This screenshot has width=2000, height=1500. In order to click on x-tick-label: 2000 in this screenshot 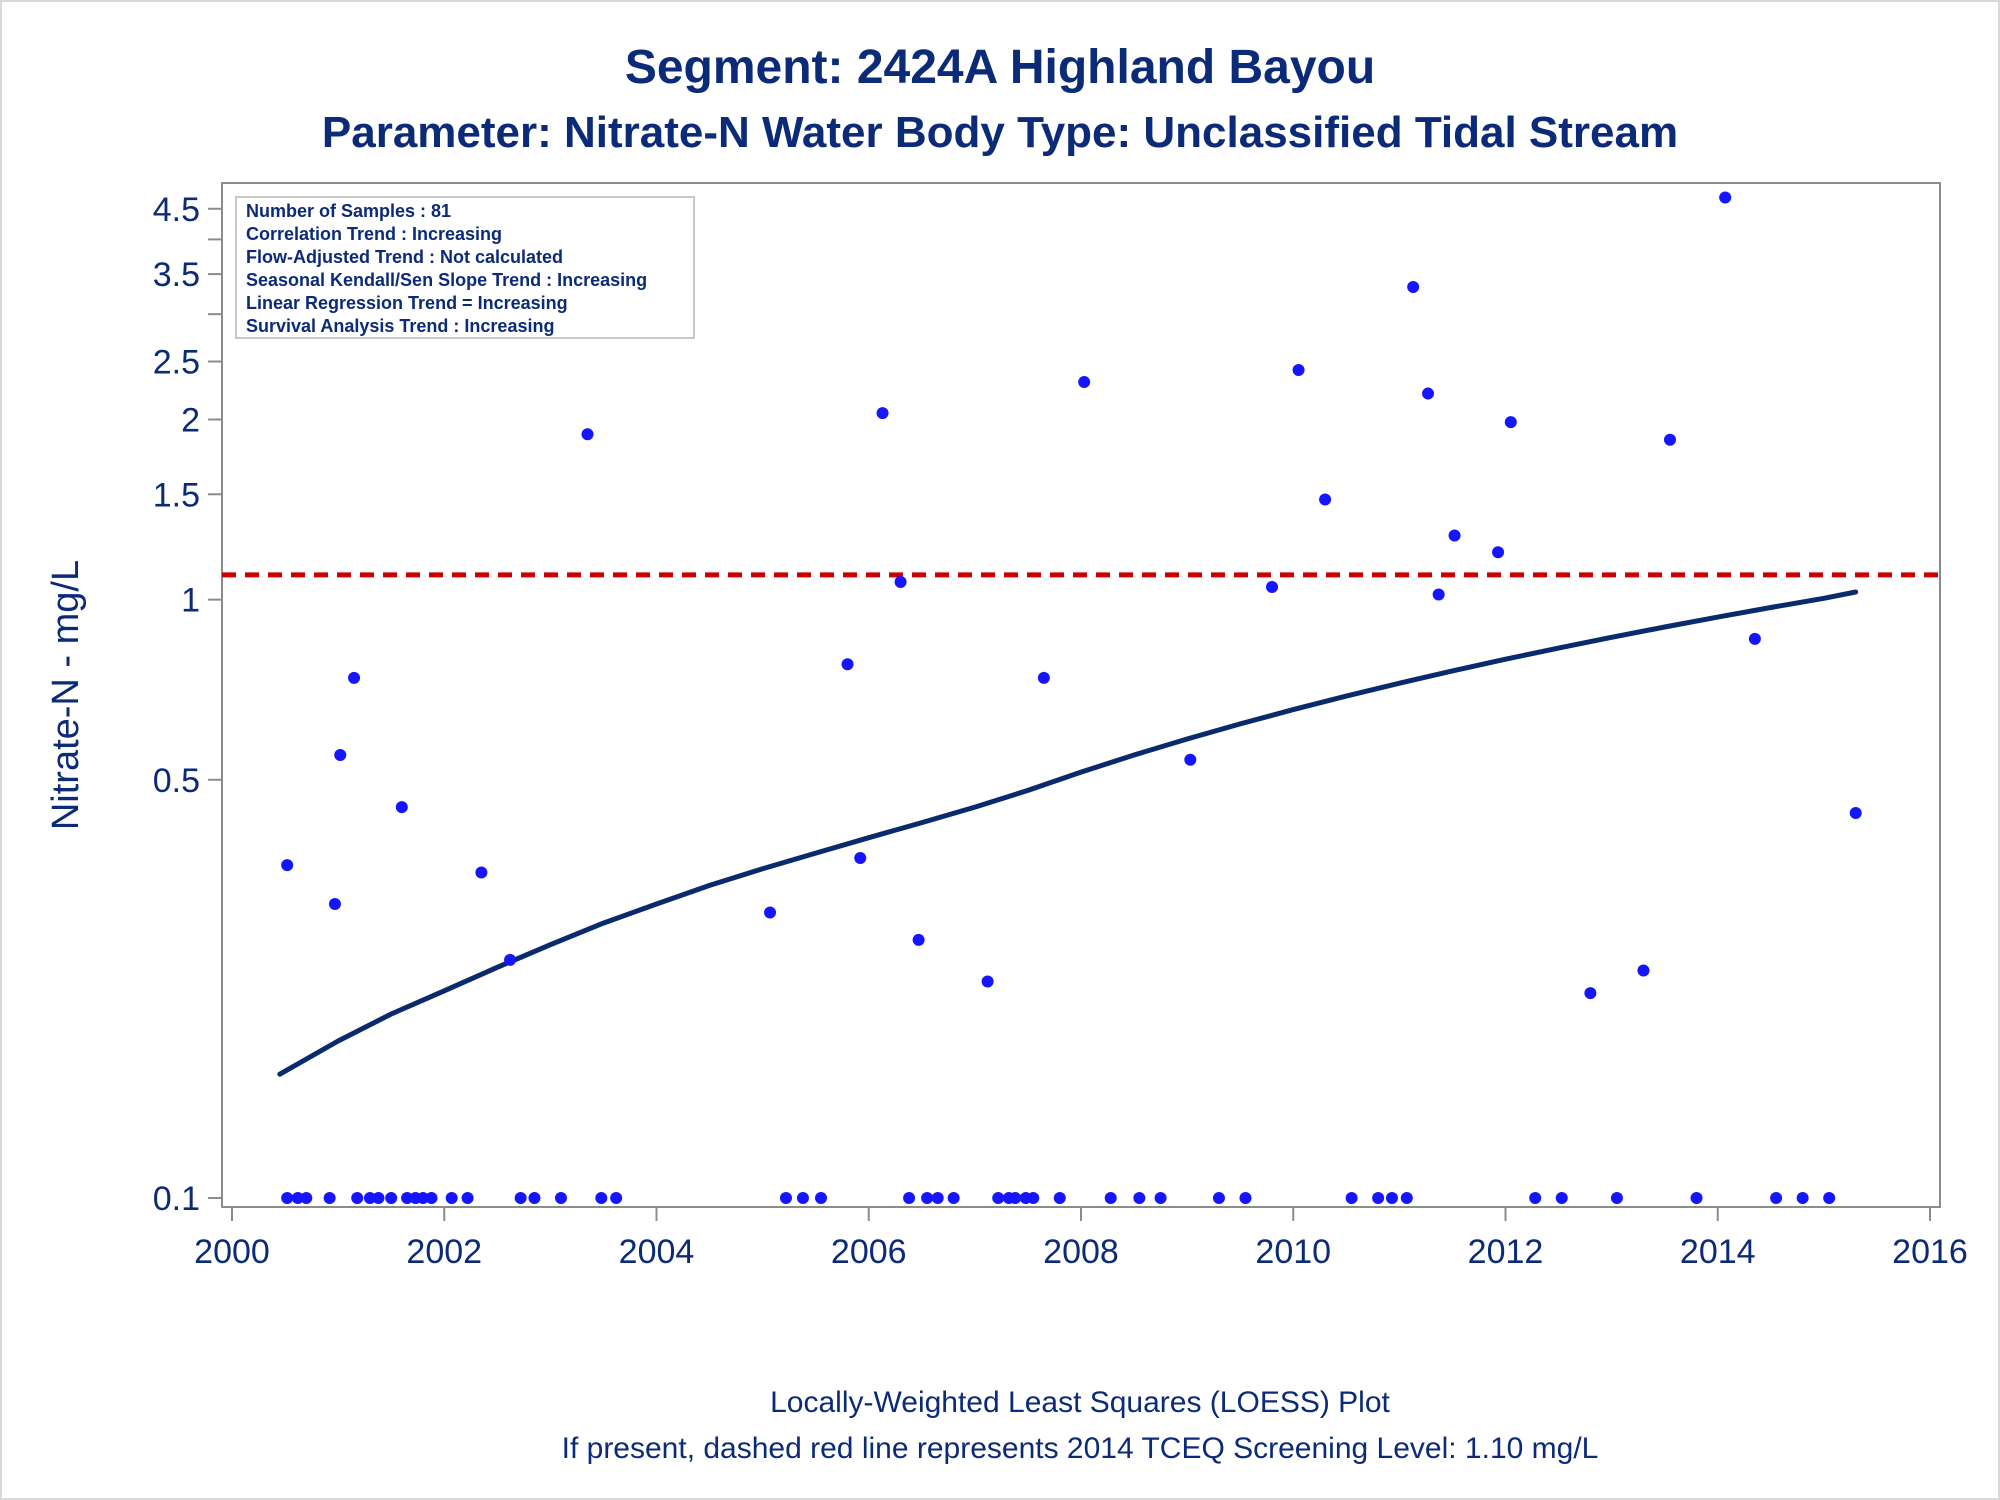, I will do `click(232, 1252)`.